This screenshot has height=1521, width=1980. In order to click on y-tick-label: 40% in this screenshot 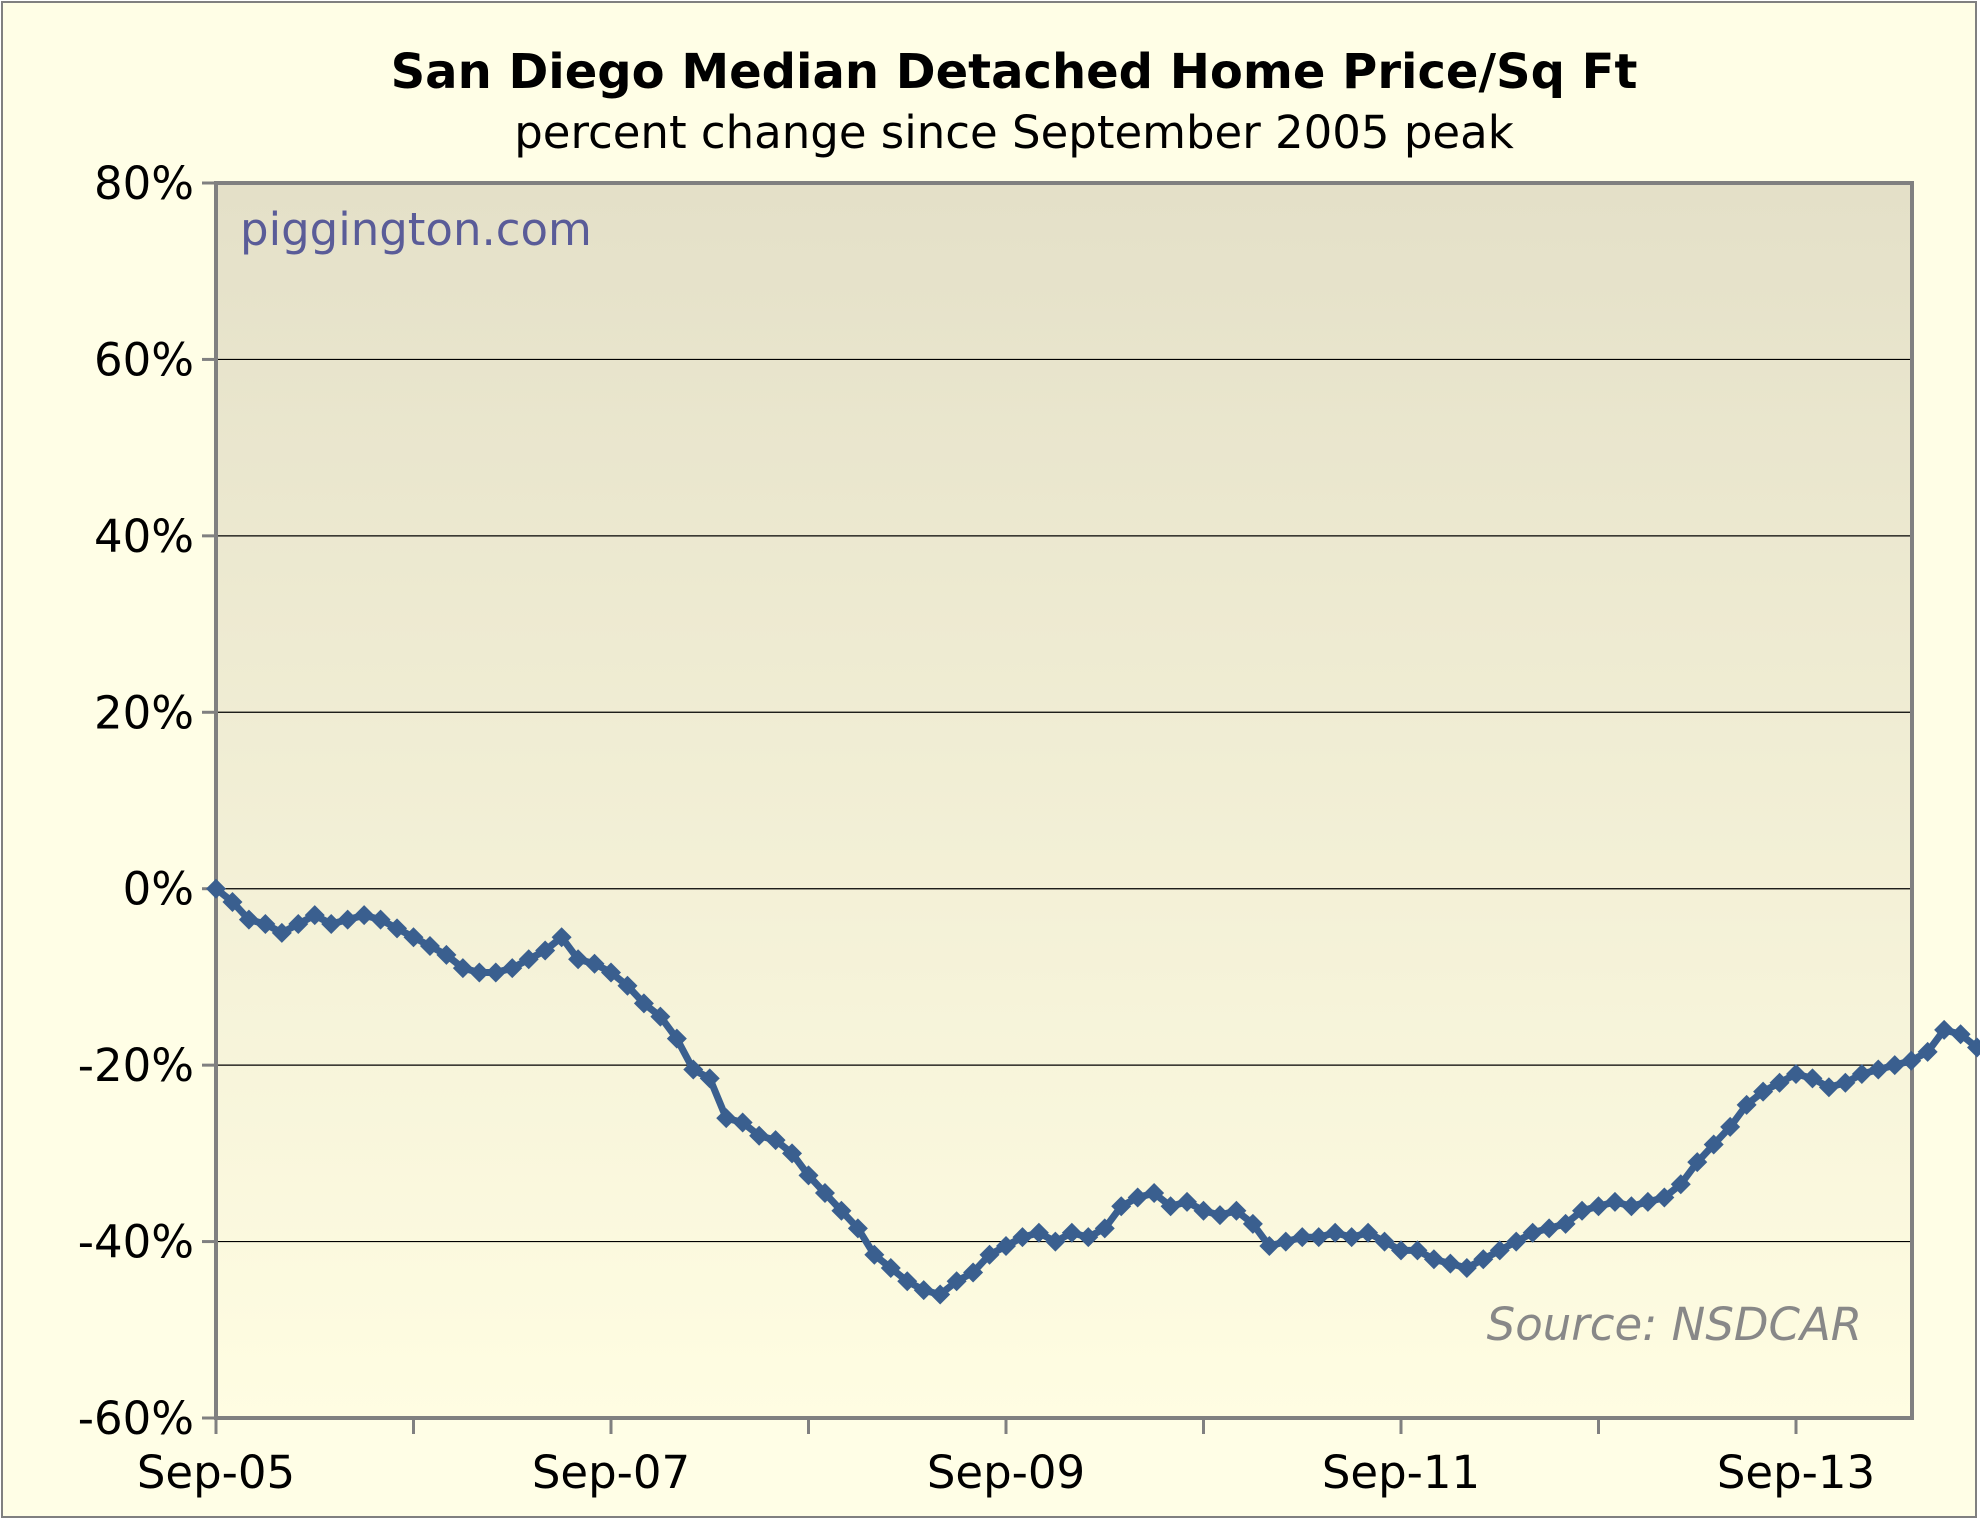, I will do `click(144, 536)`.